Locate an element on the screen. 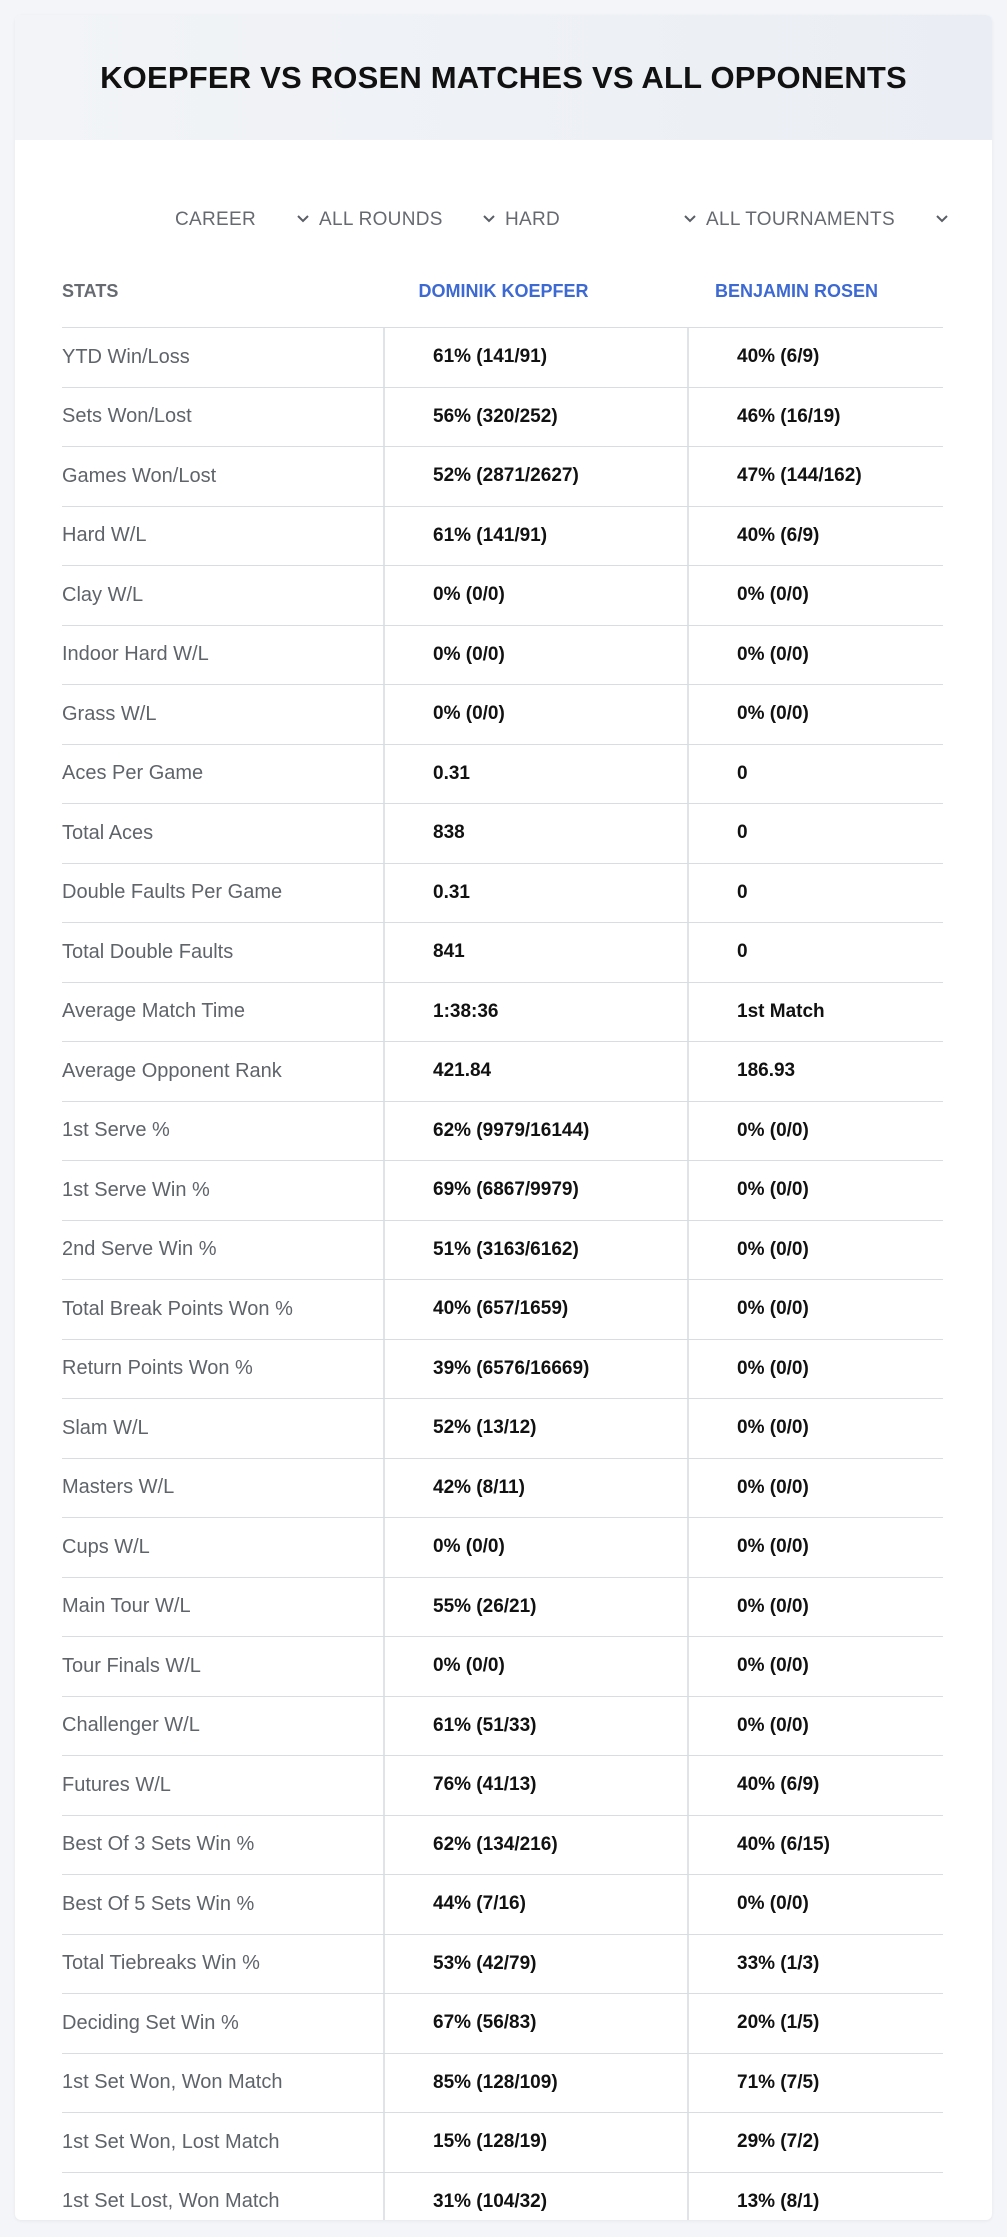 The image size is (1007, 2237). rounds-filter-dropdown: ALL ROUNDS is located at coordinates (409, 220).